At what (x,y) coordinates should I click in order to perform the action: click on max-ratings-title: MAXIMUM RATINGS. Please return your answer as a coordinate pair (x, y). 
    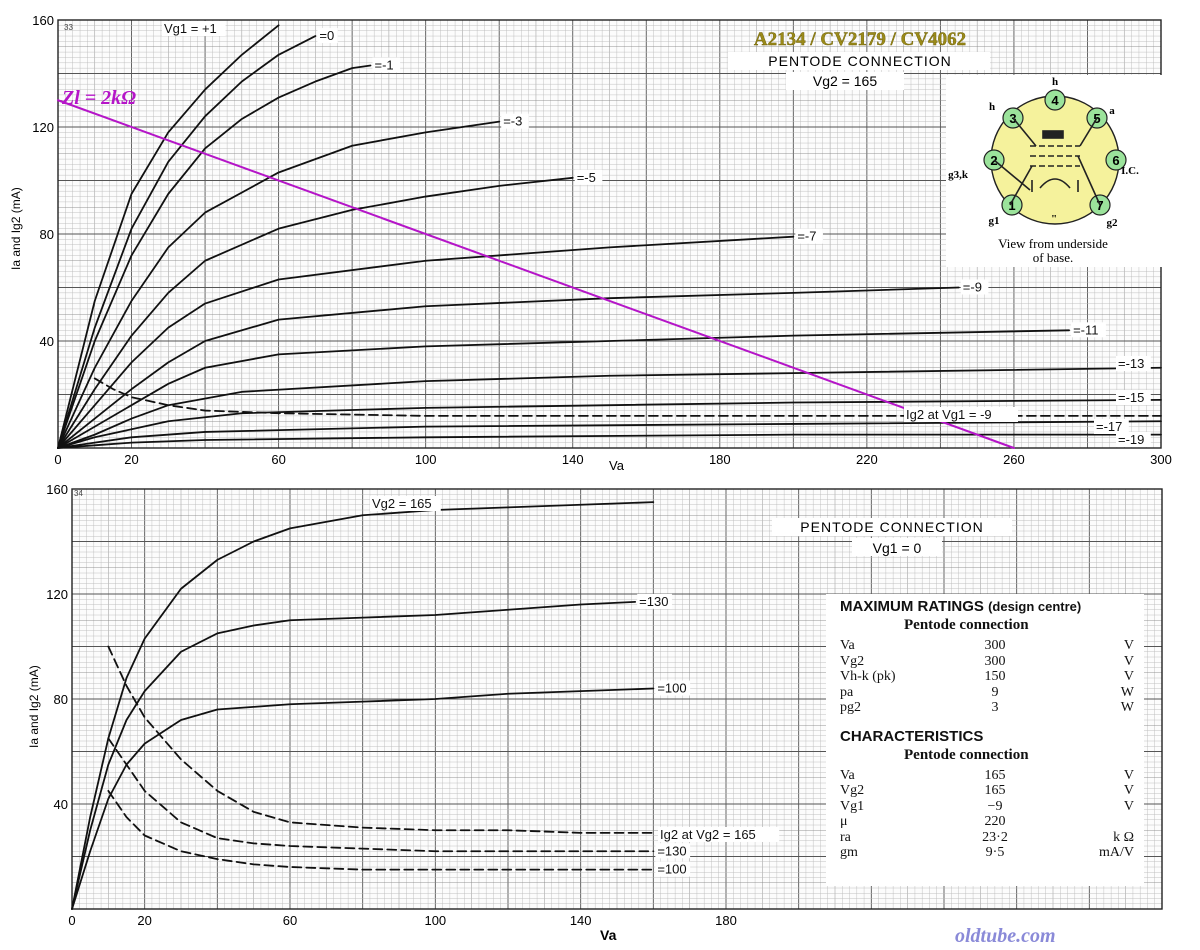
    Looking at the image, I should click on (912, 606).